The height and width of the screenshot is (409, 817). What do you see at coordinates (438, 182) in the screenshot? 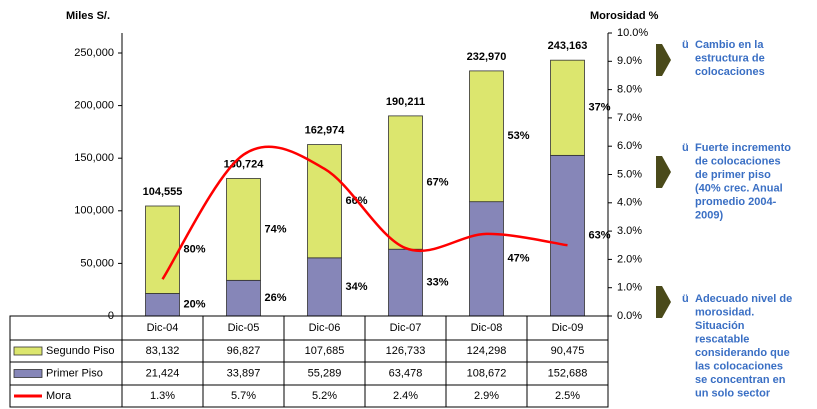
I see `share-label: 67%` at bounding box center [438, 182].